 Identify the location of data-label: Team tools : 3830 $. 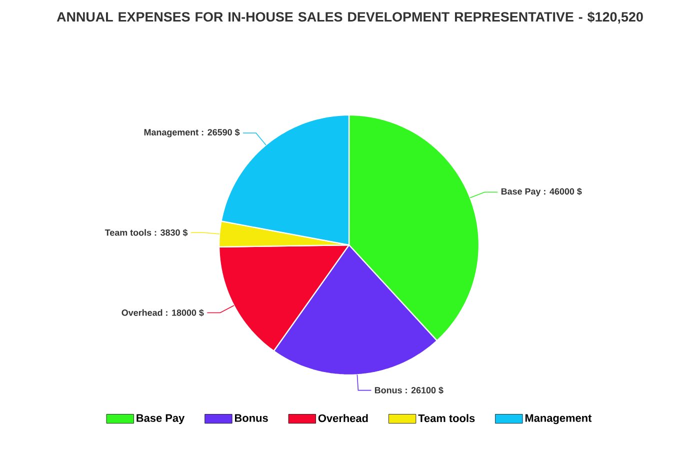
(146, 232).